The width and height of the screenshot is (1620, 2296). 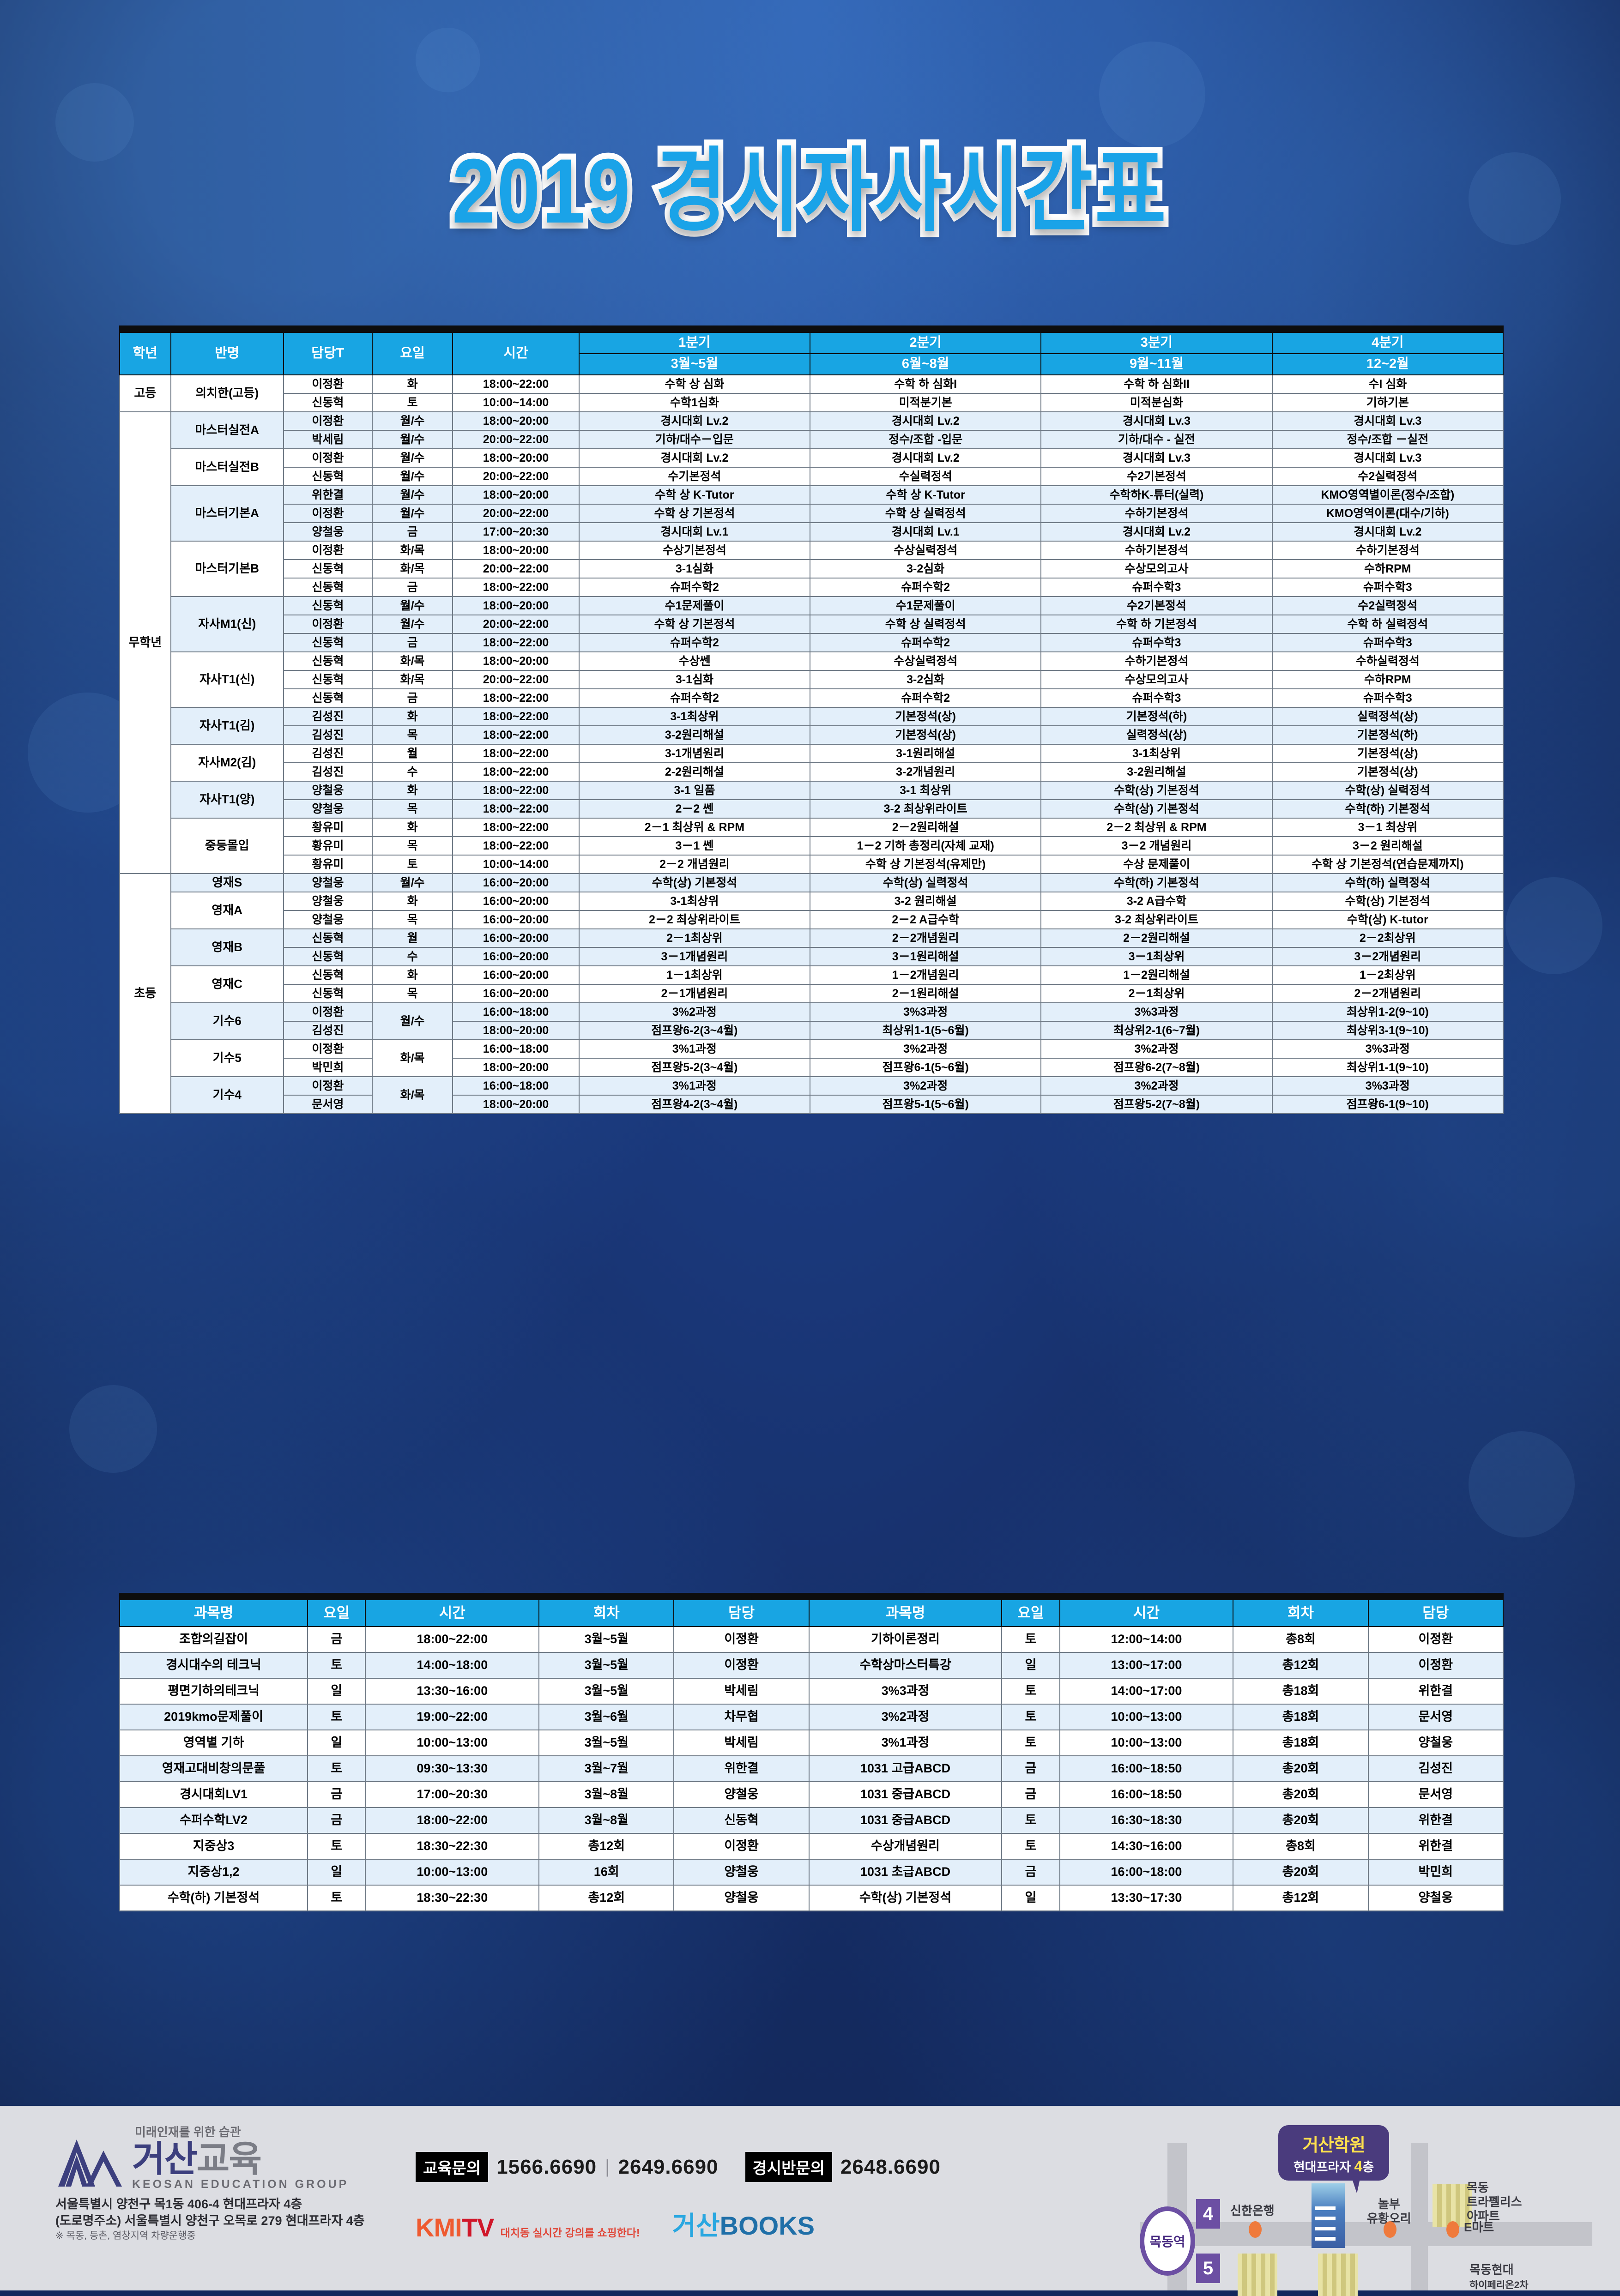 I want to click on quarter-2-cell: 3-2 최상위라이트, so click(x=926, y=809).